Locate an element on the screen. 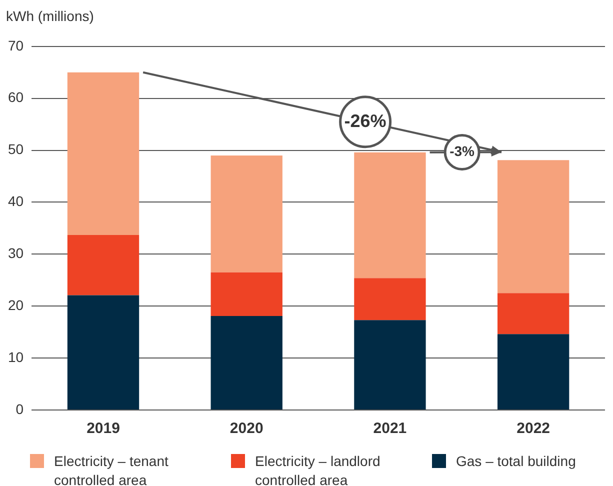 The height and width of the screenshot is (486, 613). y-tick-label: 0 is located at coordinates (20, 408).